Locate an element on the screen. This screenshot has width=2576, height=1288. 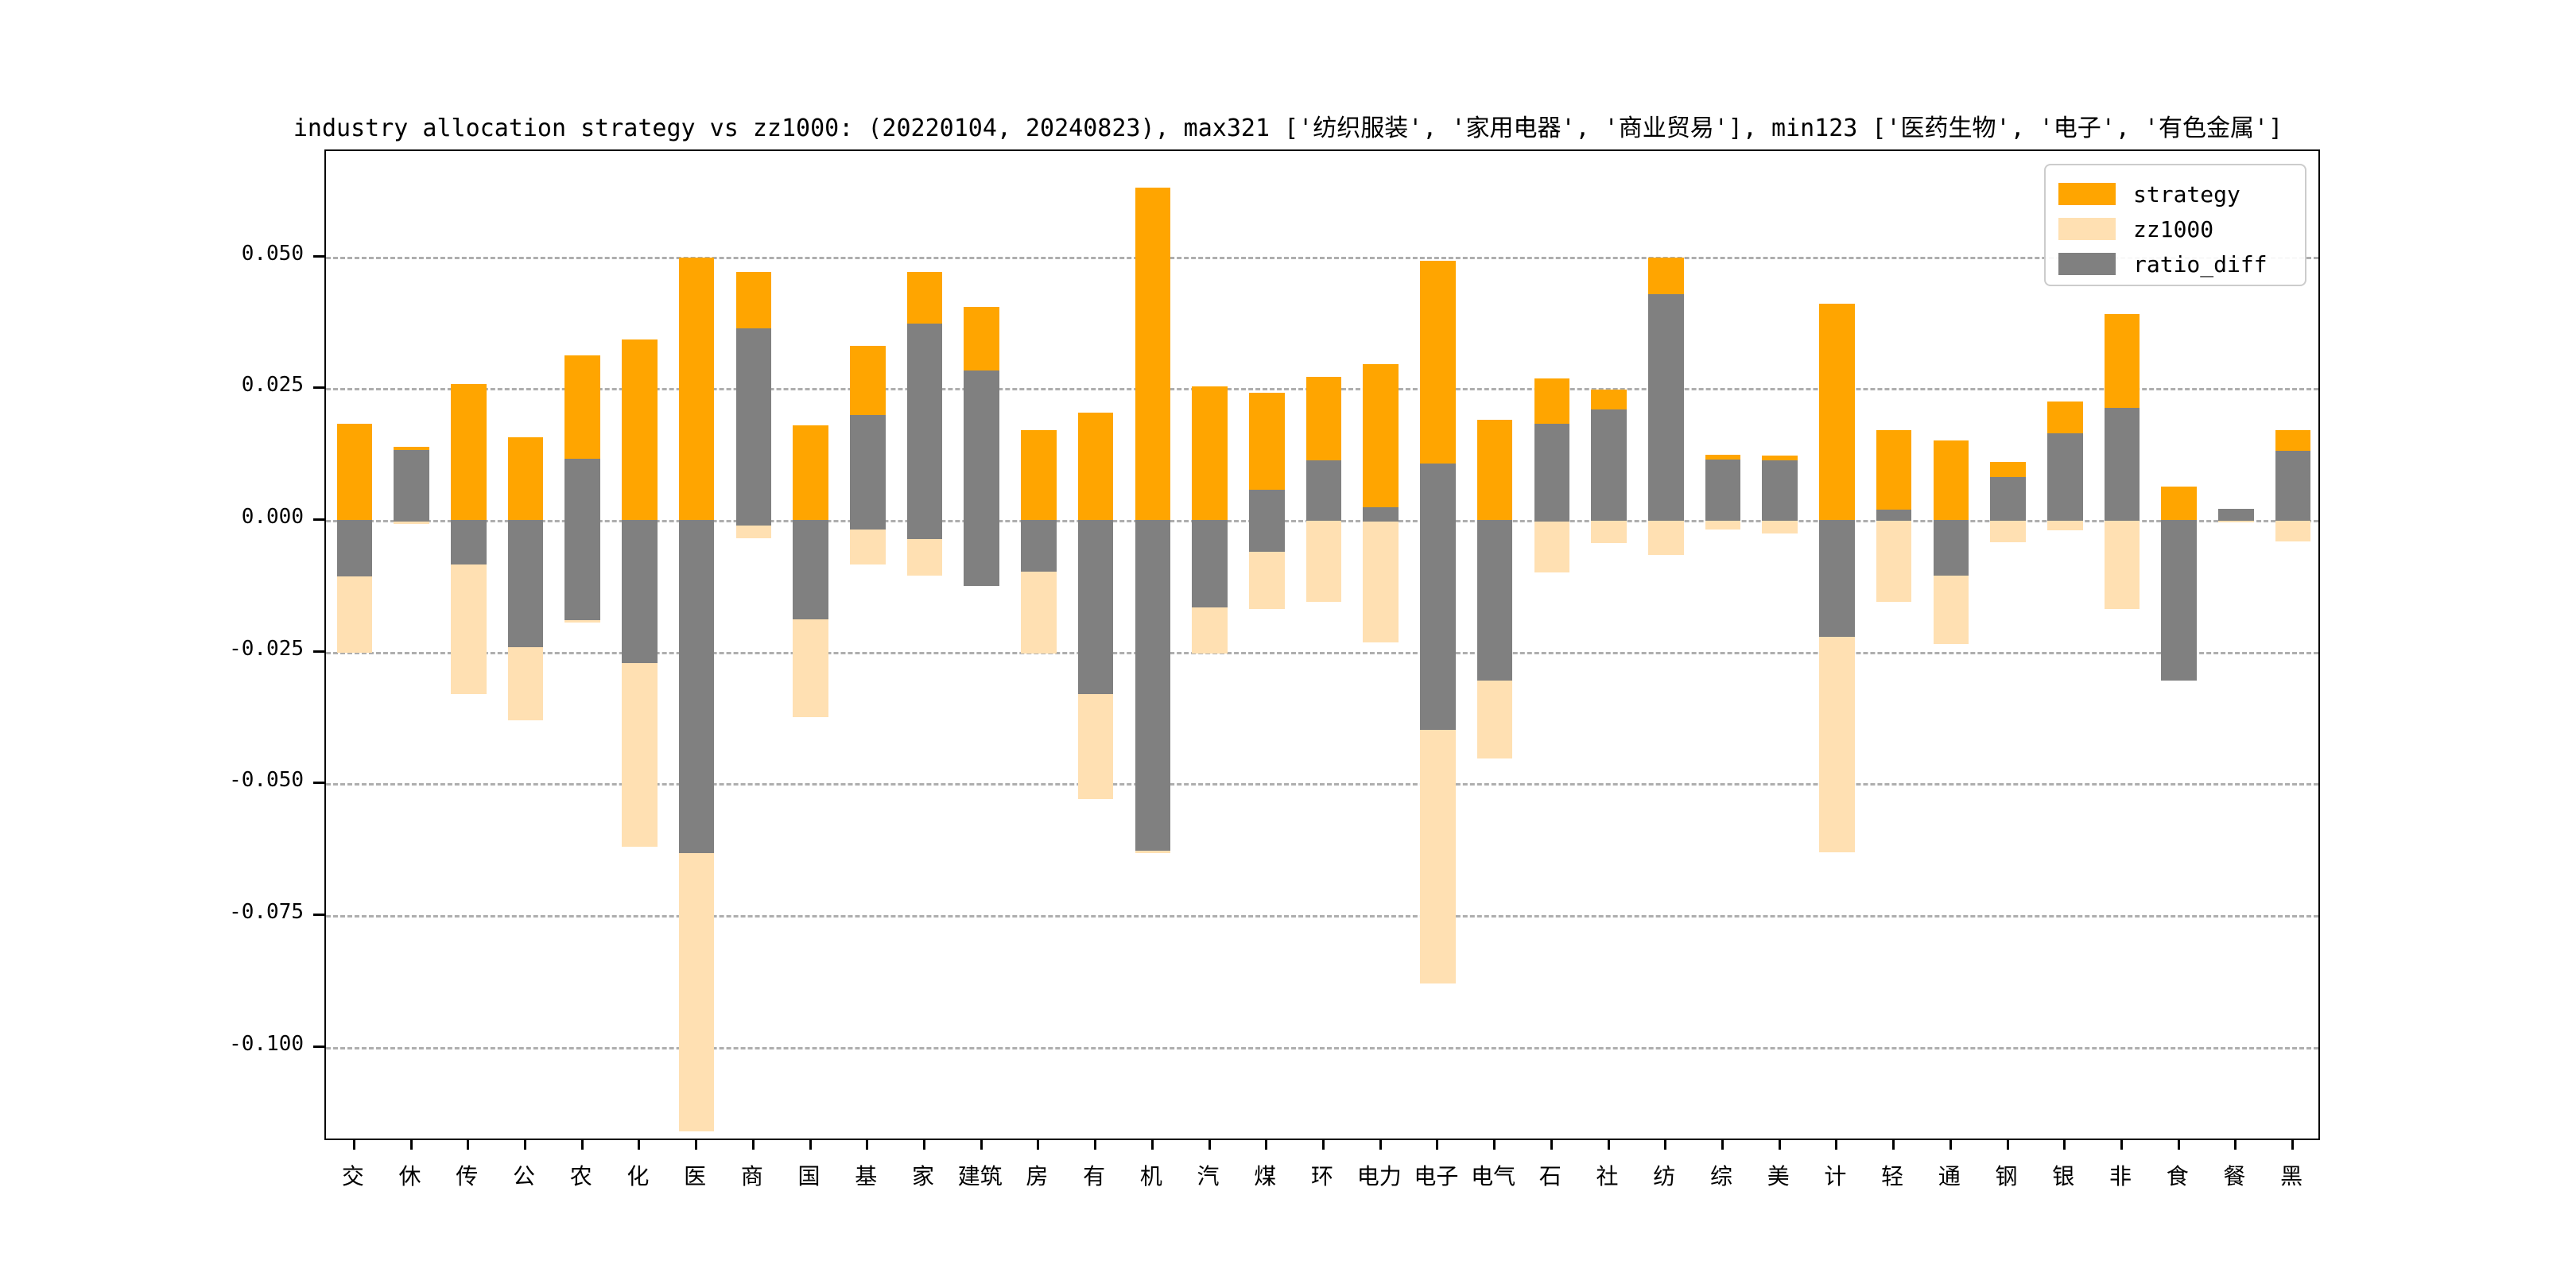
x-tick-label: 纺 is located at coordinates (1665, 1176).